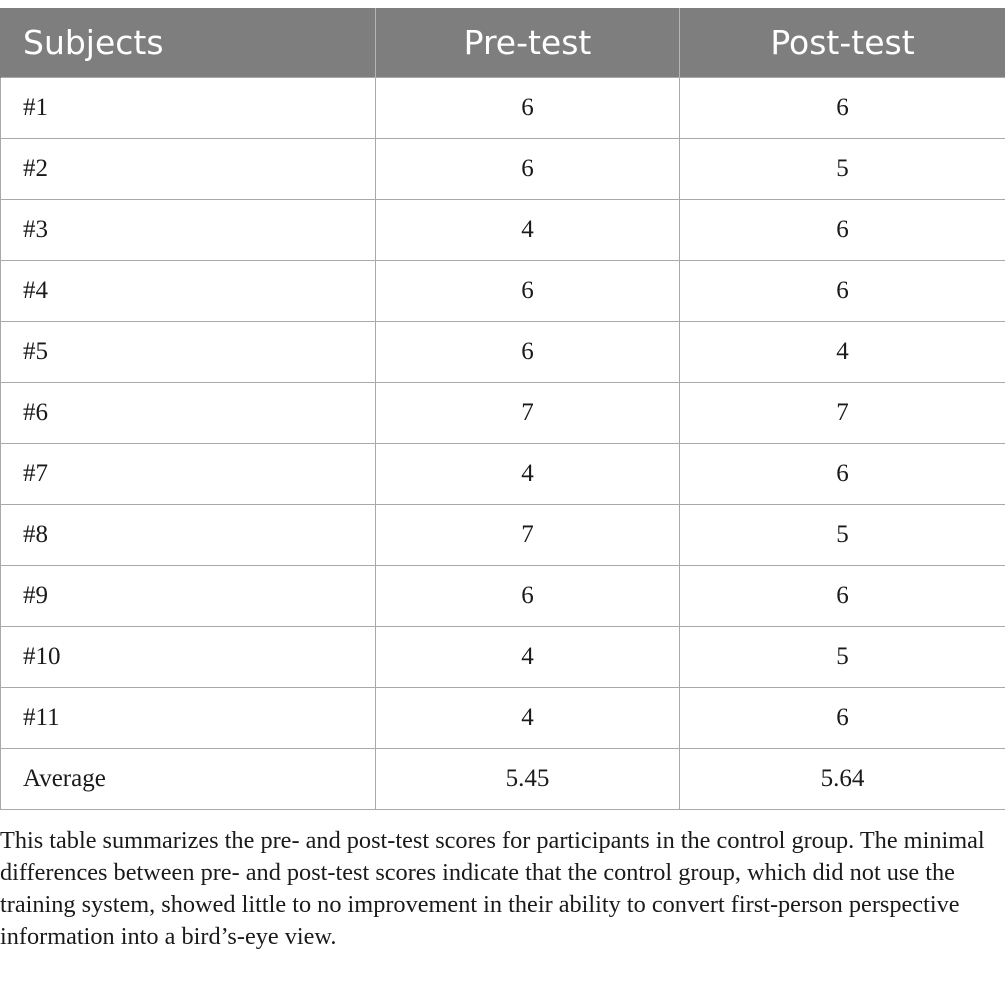 The width and height of the screenshot is (1005, 982). I want to click on cell-post-test: 7, so click(842, 413).